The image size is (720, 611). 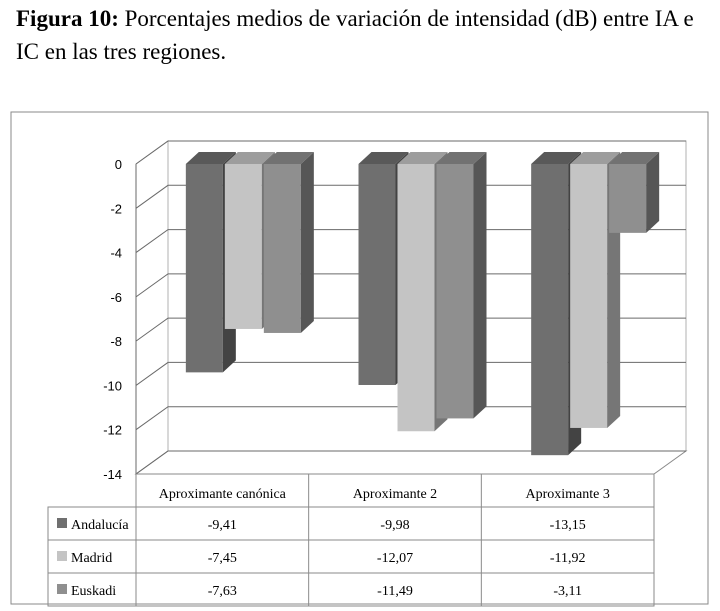 What do you see at coordinates (568, 558) in the screenshot?
I see `data-label: -11,92` at bounding box center [568, 558].